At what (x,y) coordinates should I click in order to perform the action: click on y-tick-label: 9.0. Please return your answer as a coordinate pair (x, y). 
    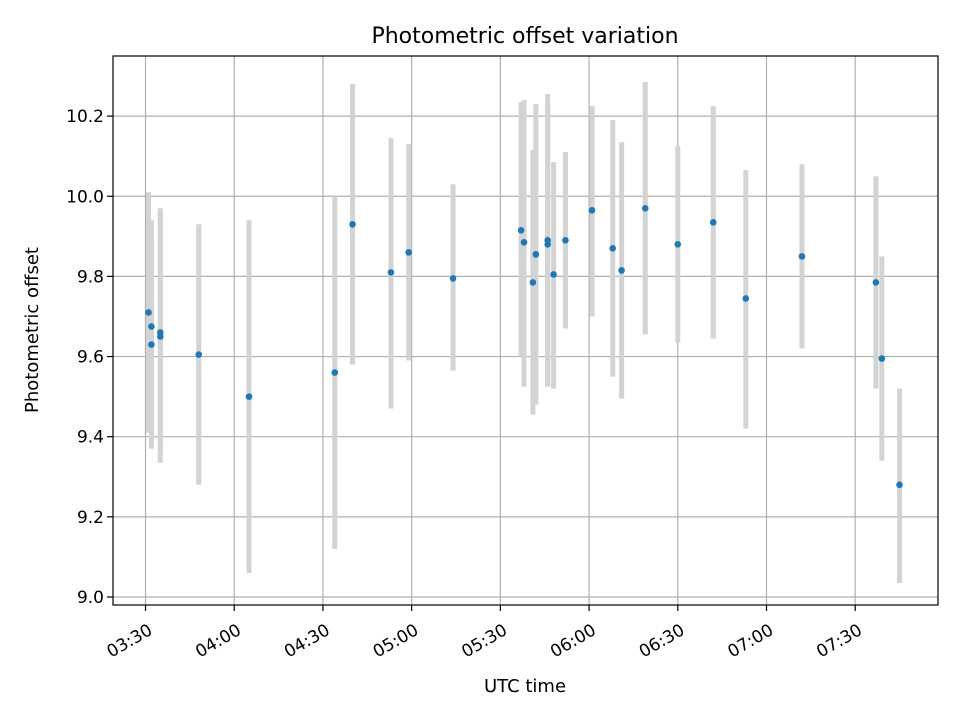
    Looking at the image, I should click on (90, 598).